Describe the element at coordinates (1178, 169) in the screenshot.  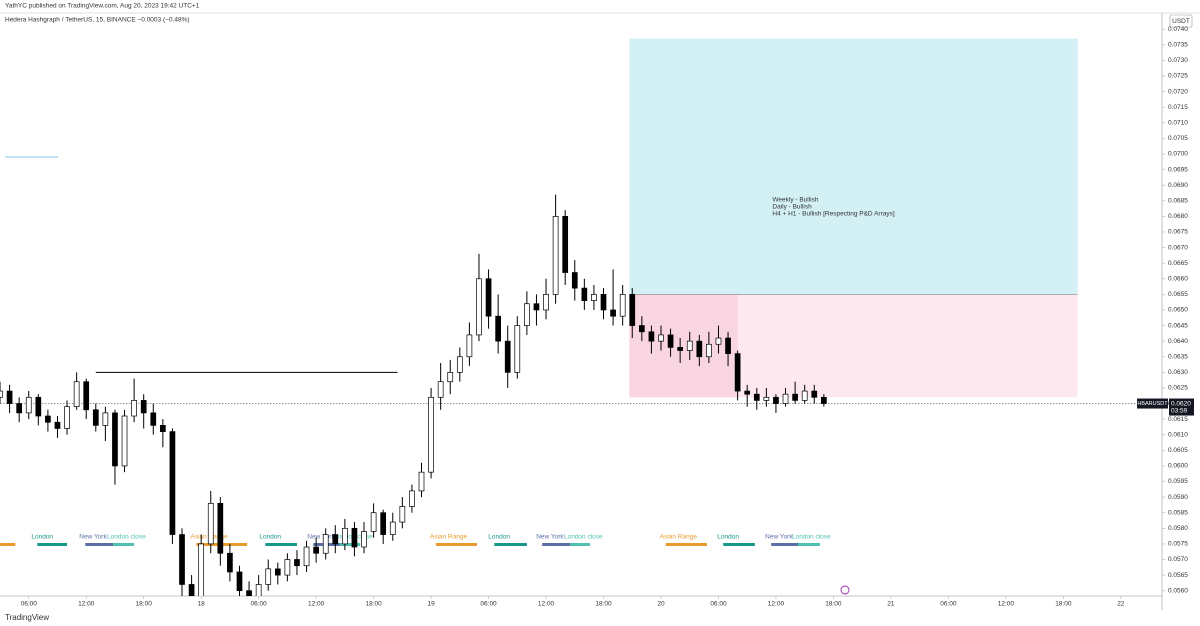
I see `y-tick-label: 0.0695` at that location.